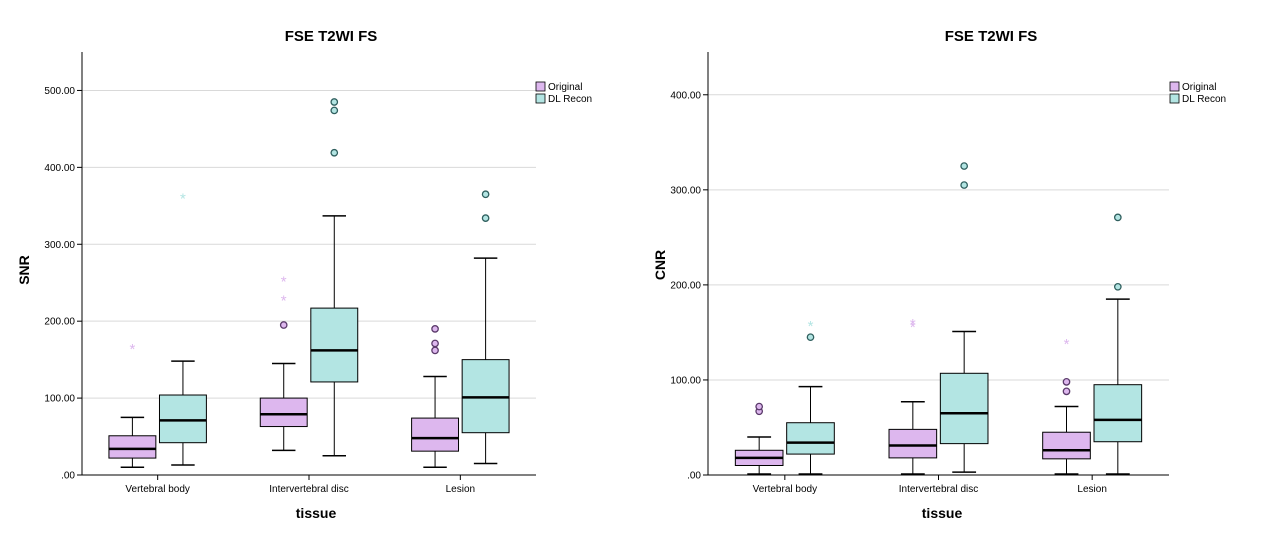 The width and height of the screenshot is (1271, 536). I want to click on y-axis-title: CNR, so click(660, 265).